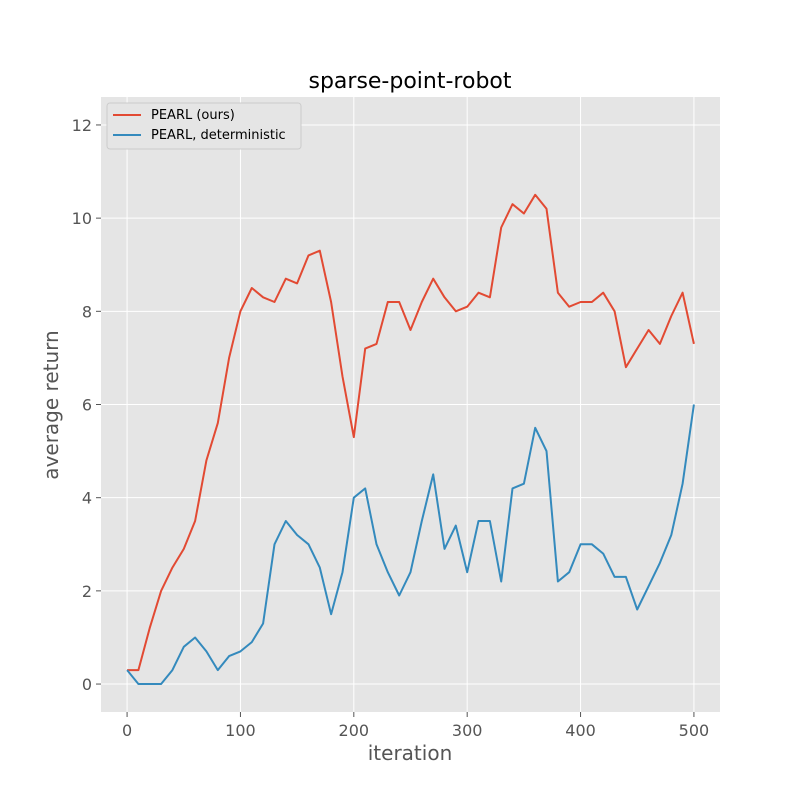 The width and height of the screenshot is (800, 800). What do you see at coordinates (415, 726) in the screenshot?
I see `x-axis: 0 100 200 300 400 500` at bounding box center [415, 726].